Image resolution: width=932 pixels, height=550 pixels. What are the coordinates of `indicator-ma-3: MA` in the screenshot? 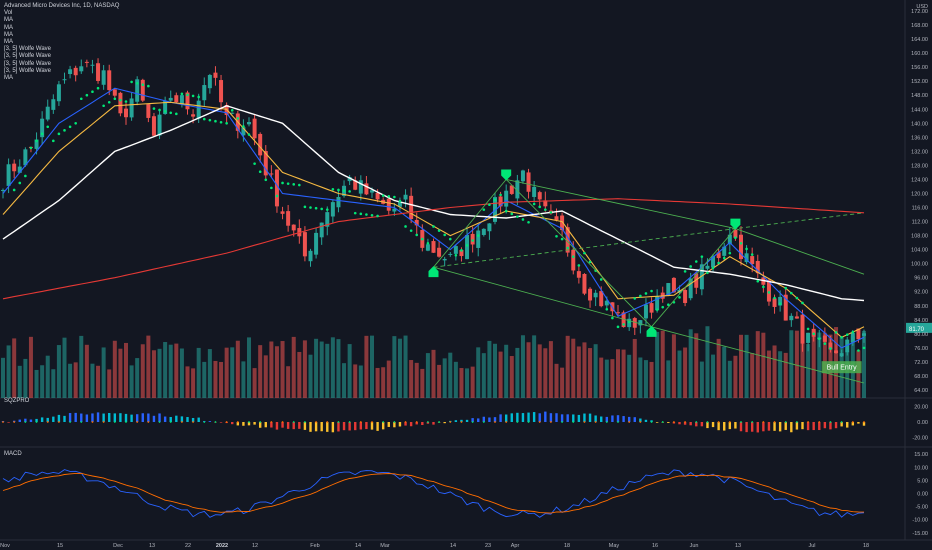 It's located at (8, 34).